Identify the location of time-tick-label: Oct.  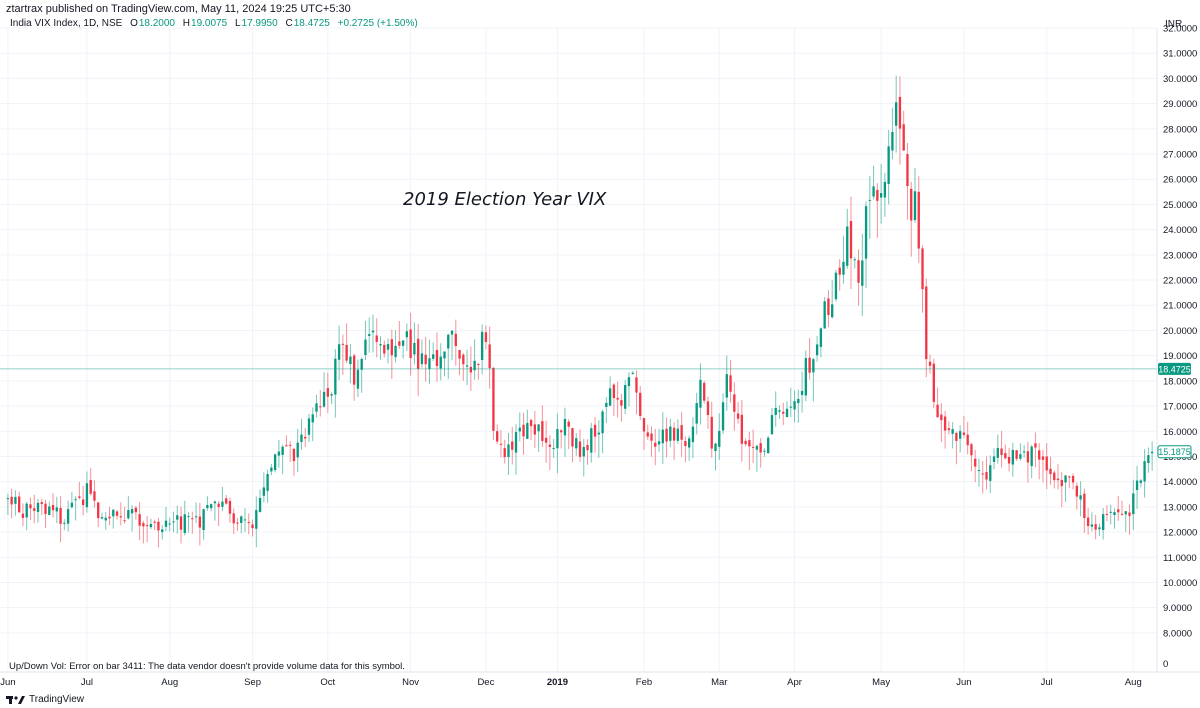
(327, 682).